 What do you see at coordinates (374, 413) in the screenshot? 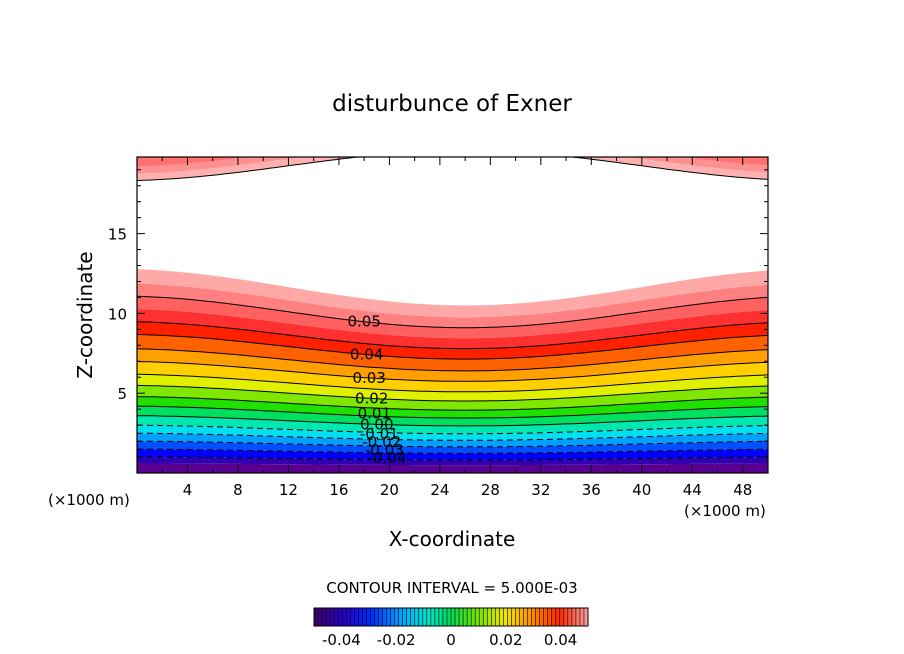
I see `contour-label: 0.01` at bounding box center [374, 413].